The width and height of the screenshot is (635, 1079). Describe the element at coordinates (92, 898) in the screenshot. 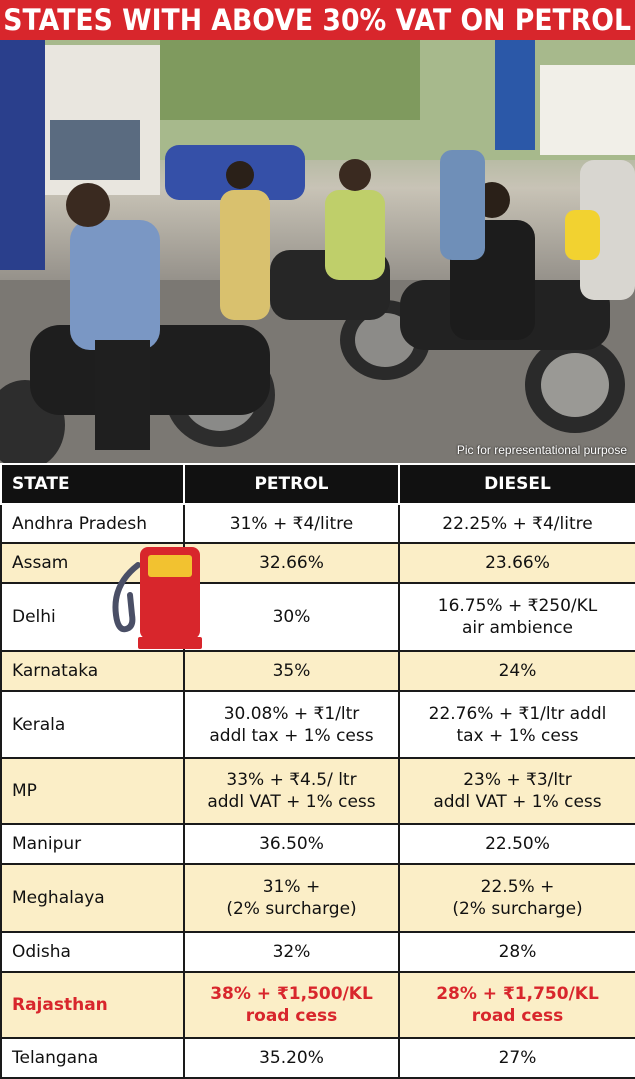

I see `state-cell: Meghalaya` at that location.